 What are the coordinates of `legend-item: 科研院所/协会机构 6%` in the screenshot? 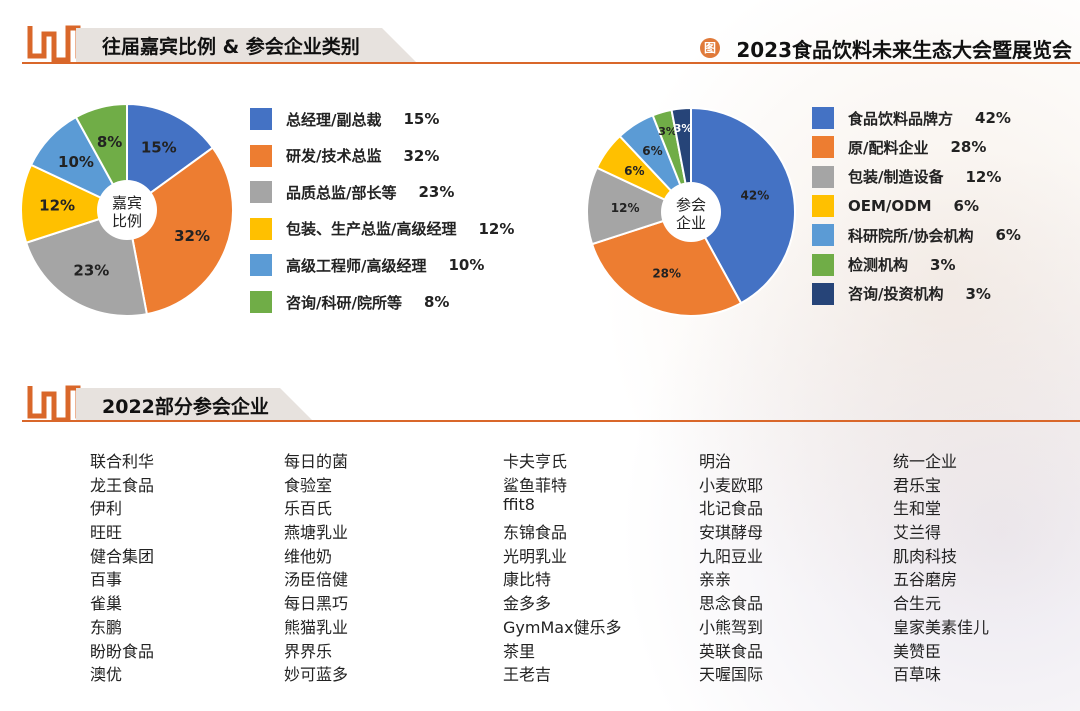 It's located at (916, 235).